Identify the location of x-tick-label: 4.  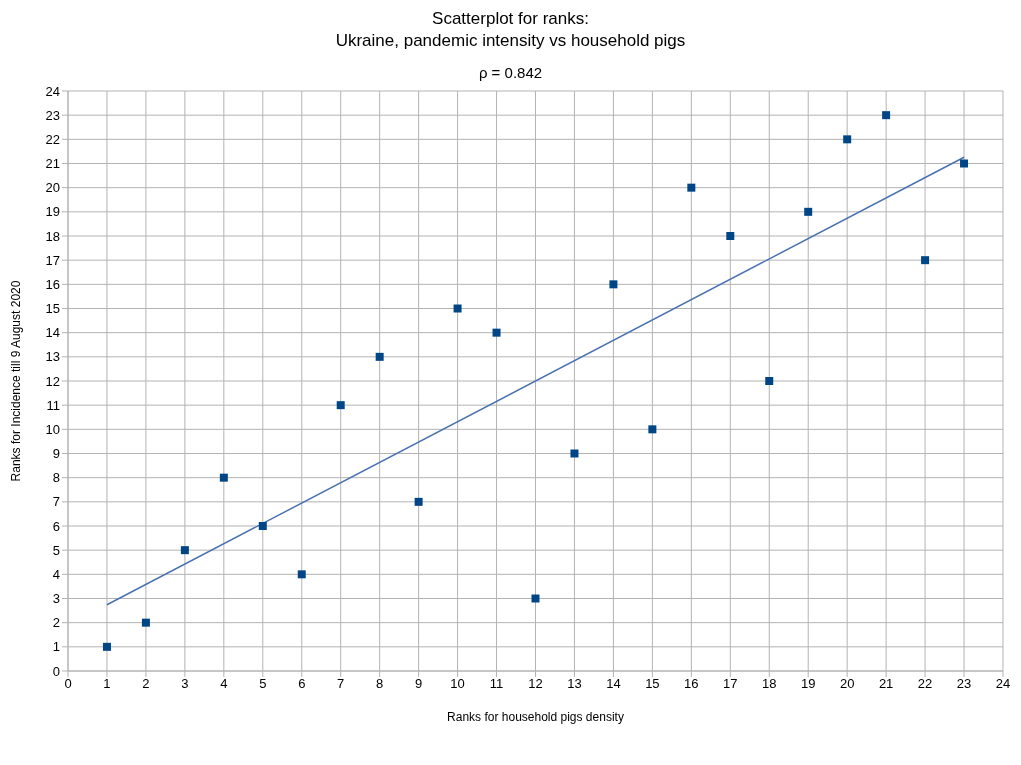
(224, 684).